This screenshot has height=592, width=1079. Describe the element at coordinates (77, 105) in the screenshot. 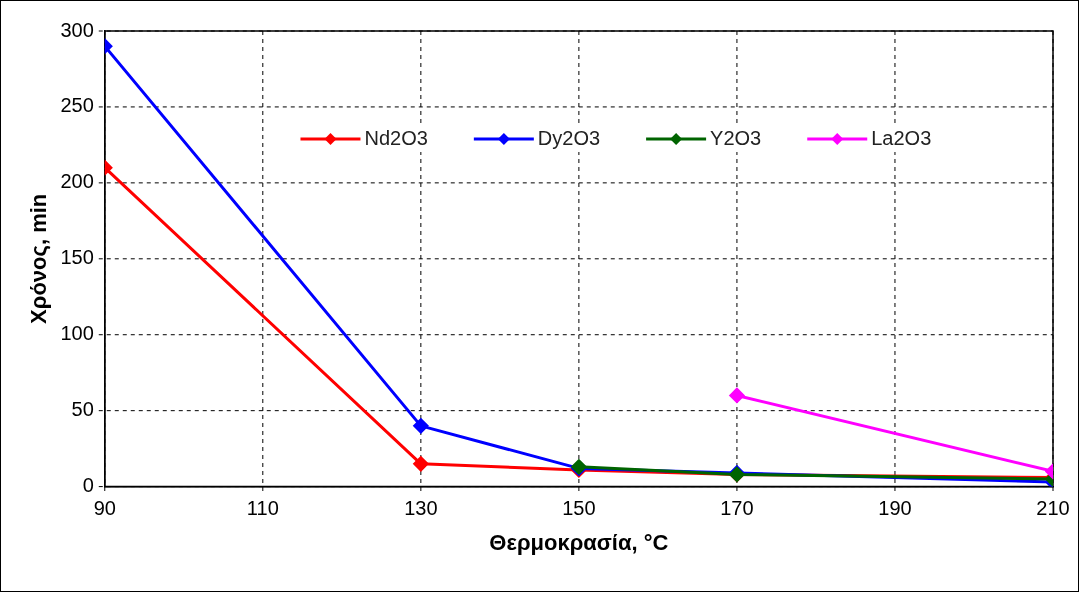

I see `y-tick-label: 250` at that location.